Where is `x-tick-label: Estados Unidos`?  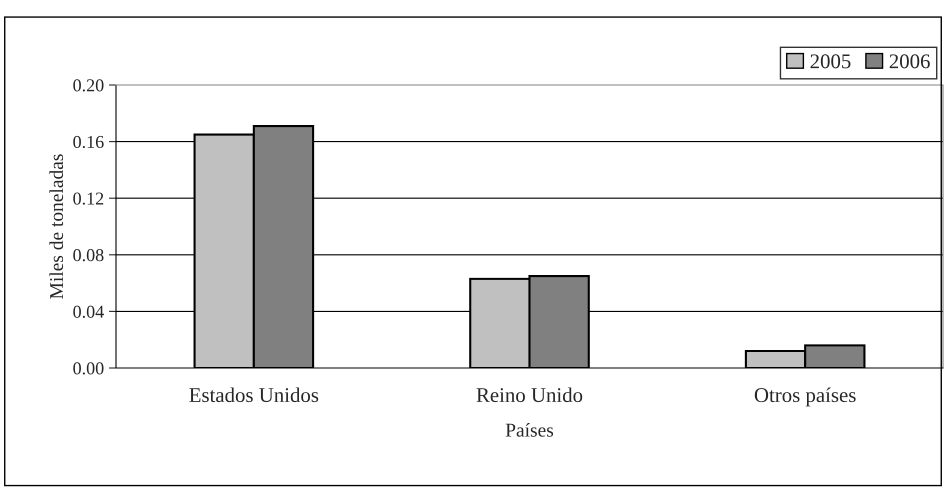
x-tick-label: Estados Unidos is located at coordinates (253, 394).